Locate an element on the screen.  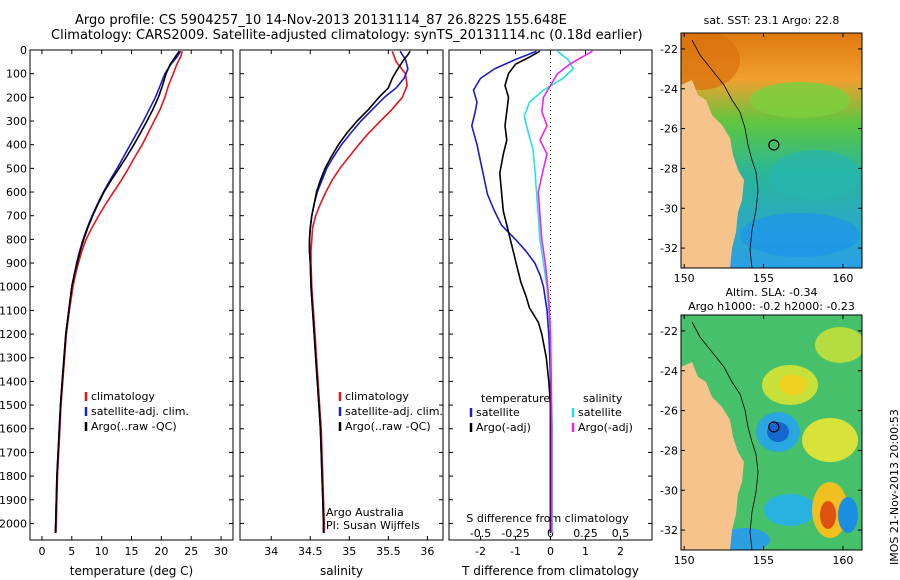
x-tick-label: 10 is located at coordinates (102, 551).